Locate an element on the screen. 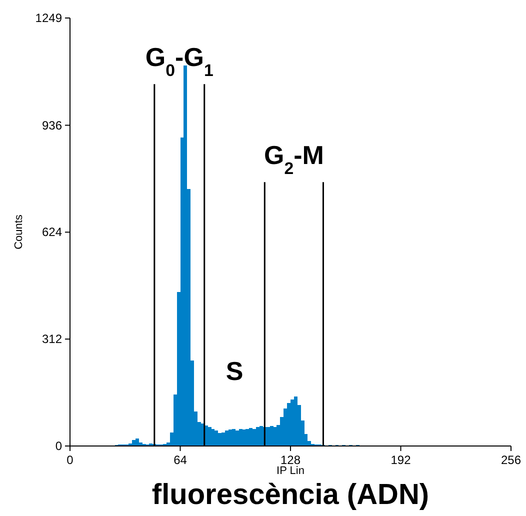 The width and height of the screenshot is (526, 516). x-tick-label: 128 is located at coordinates (290, 460).